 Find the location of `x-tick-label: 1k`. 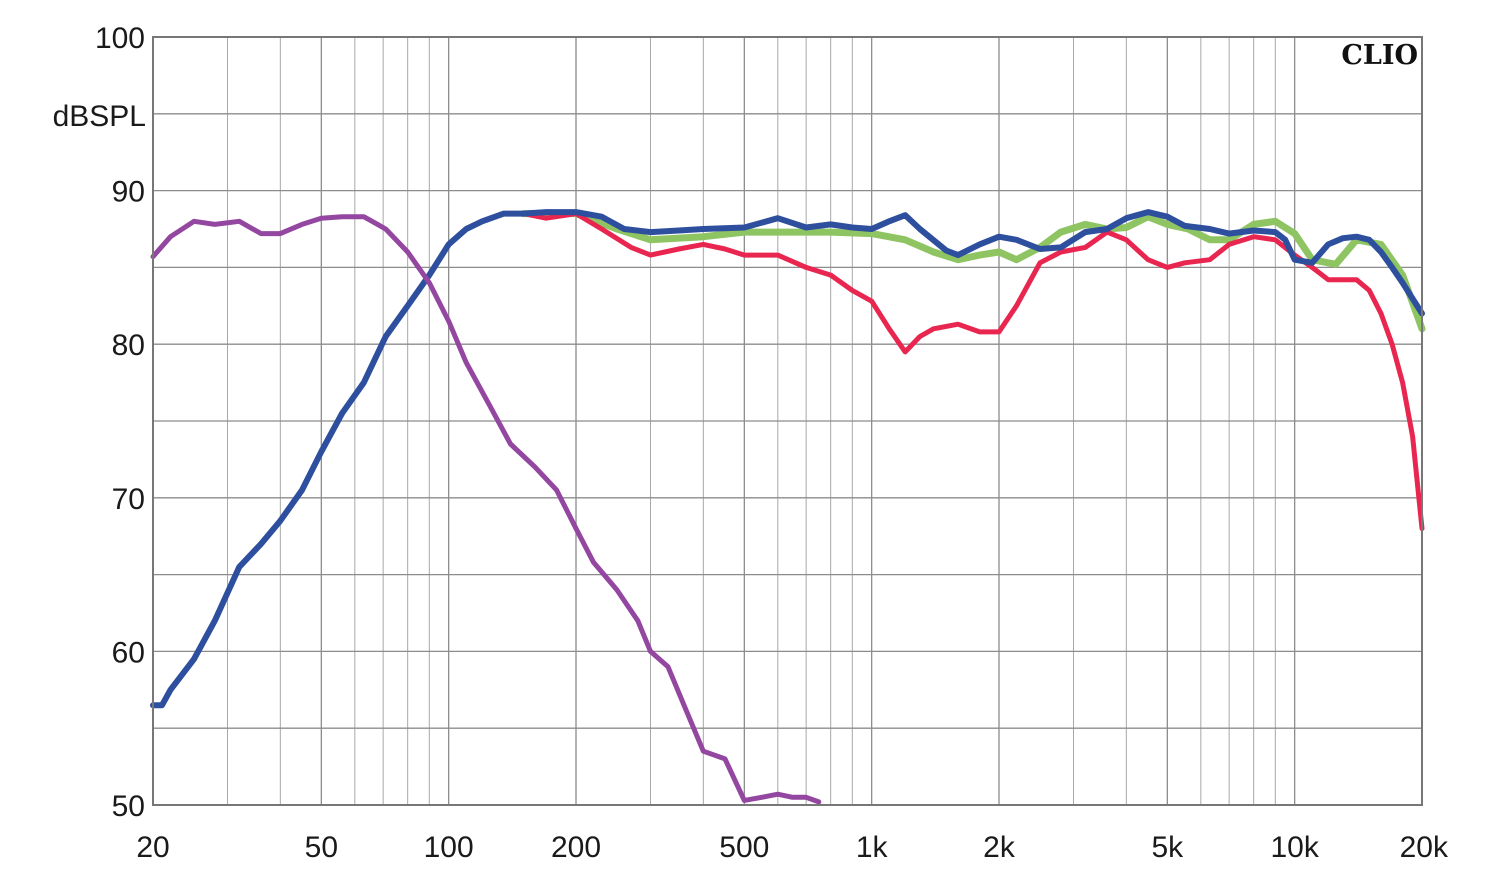

x-tick-label: 1k is located at coordinates (872, 847).